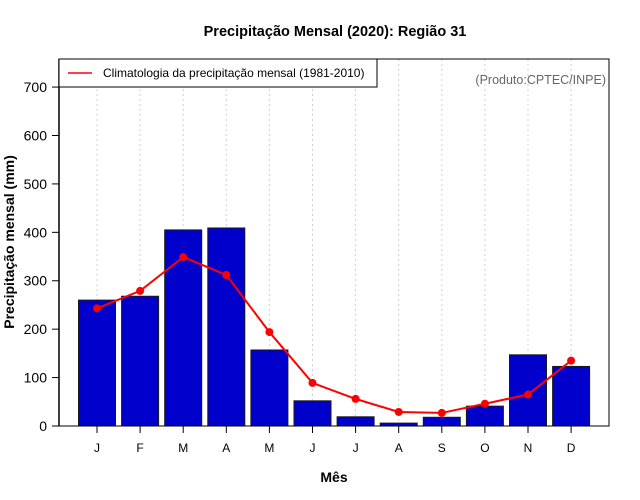  Describe the element at coordinates (36, 135) in the screenshot. I see `y-tick-label: 600` at that location.